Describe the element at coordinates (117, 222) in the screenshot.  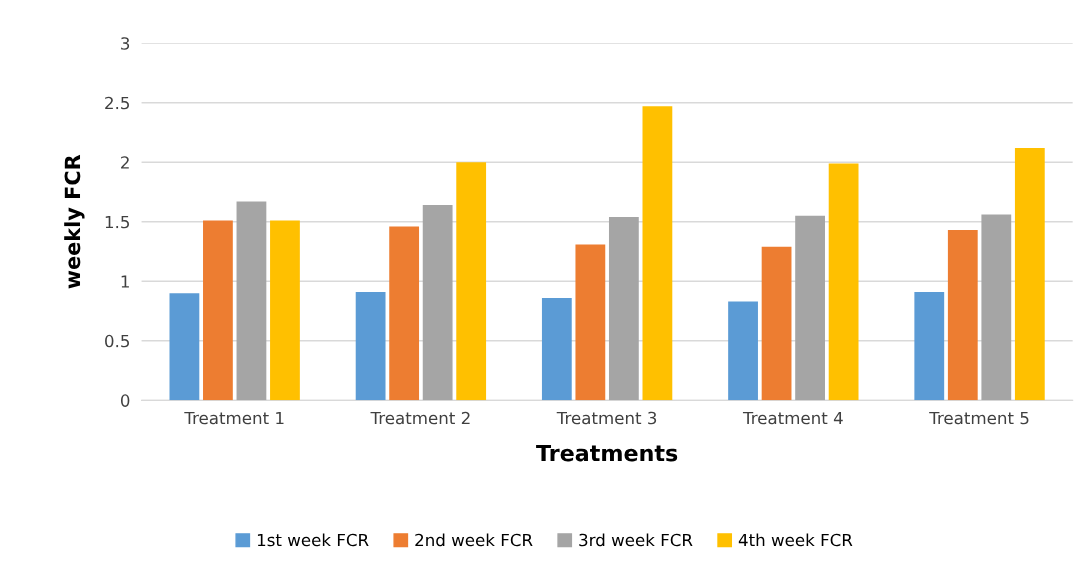
I see `y-tick-label: 1.5` at that location.